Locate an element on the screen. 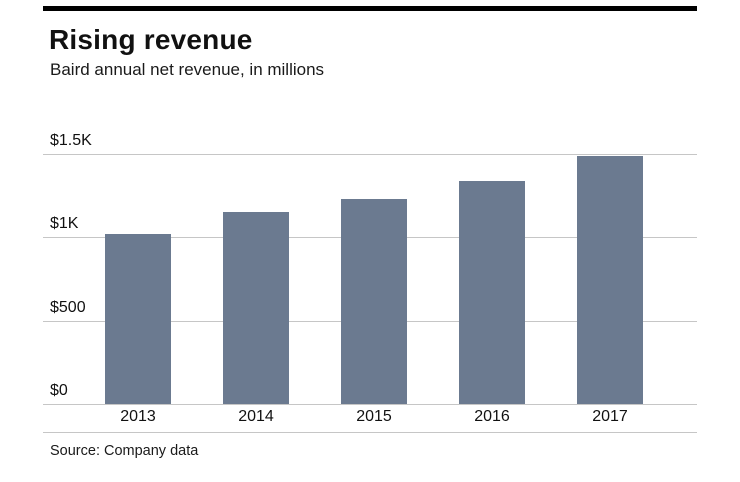 This screenshot has height=482, width=740. y-tick-label: $0 is located at coordinates (59, 390).